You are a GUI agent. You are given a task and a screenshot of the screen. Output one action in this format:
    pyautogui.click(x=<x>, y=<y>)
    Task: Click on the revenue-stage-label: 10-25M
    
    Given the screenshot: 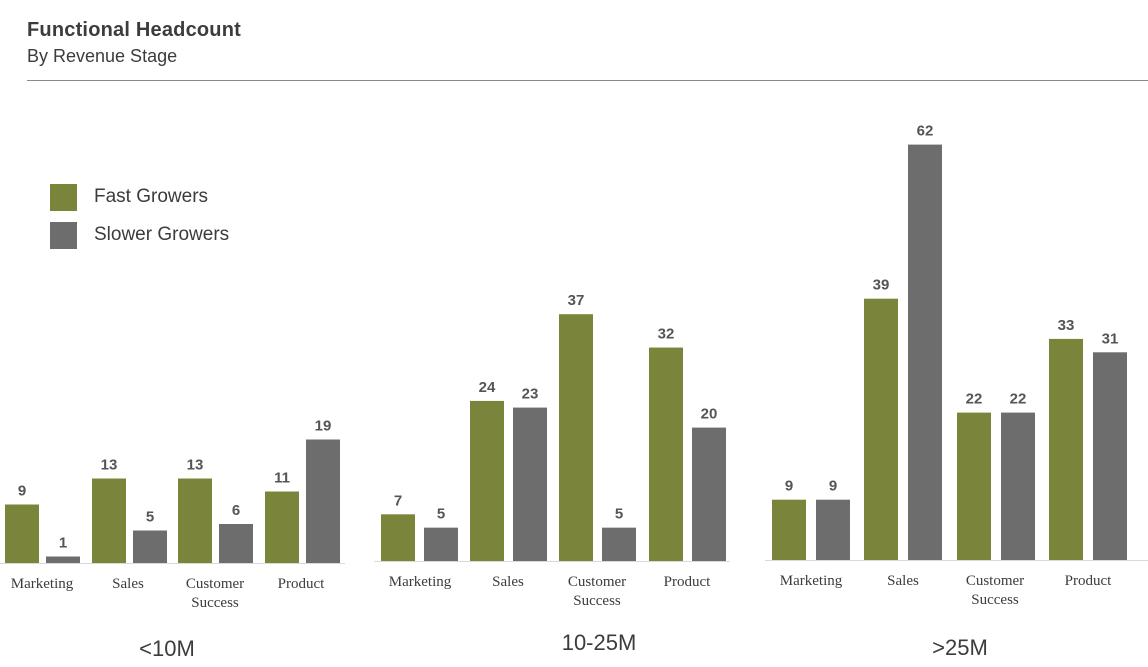 What is the action you would take?
    pyautogui.click(x=599, y=642)
    